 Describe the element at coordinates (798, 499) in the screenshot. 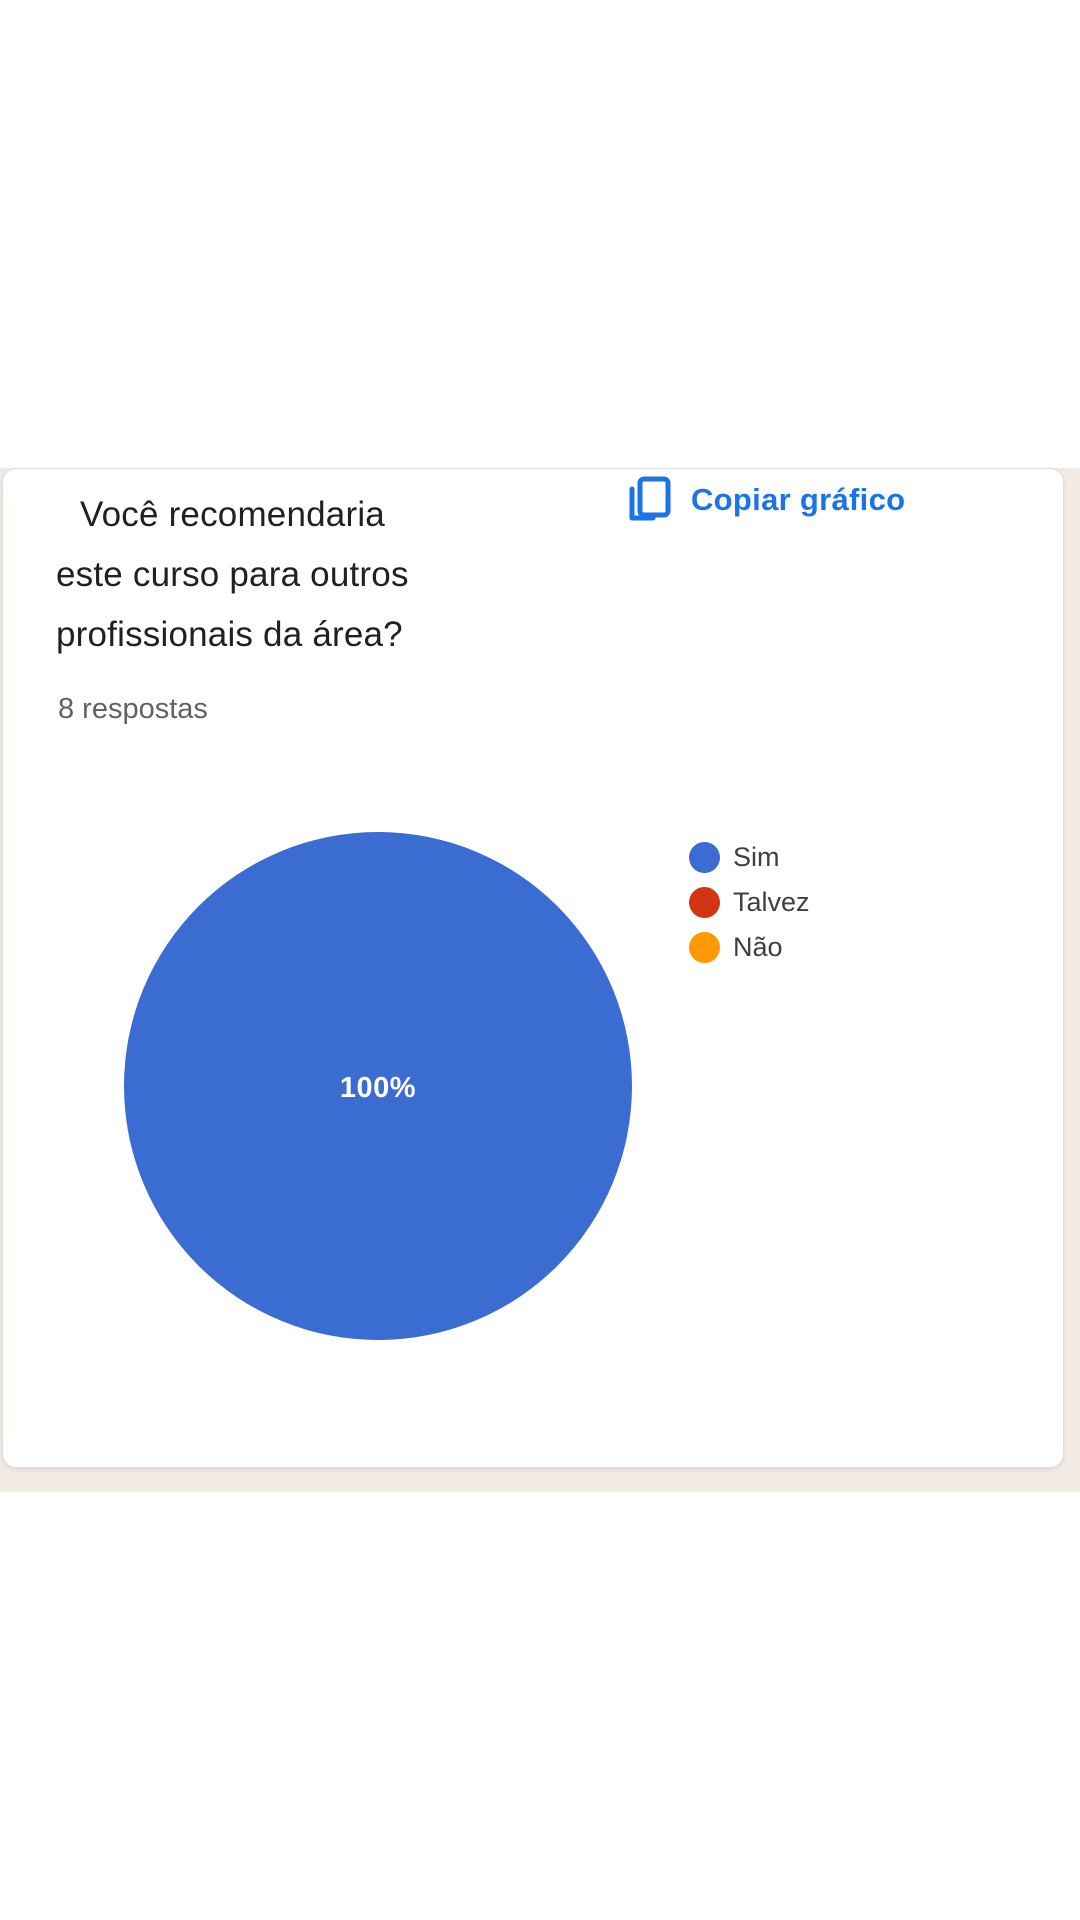

I see `copy-chart-label: Copiar gráfico` at that location.